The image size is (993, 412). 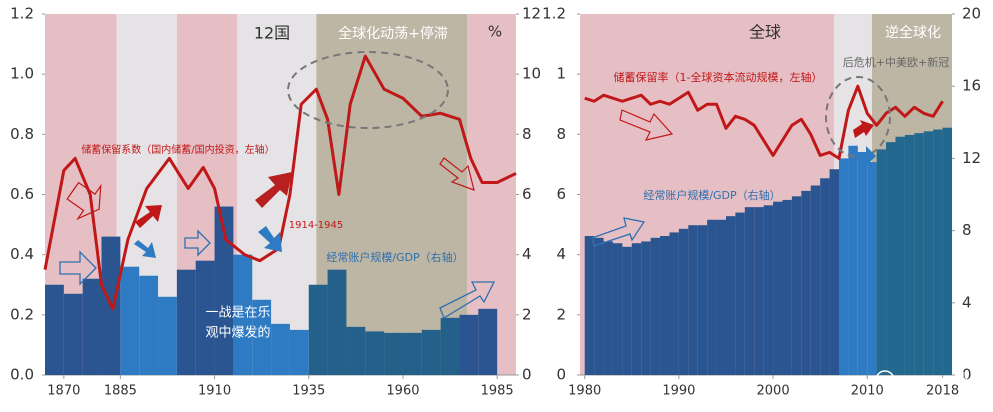 What do you see at coordinates (177, 149) in the screenshot?
I see `series-label: 储蓄保留系数（国内储蓄/国内投资，左轴）` at bounding box center [177, 149].